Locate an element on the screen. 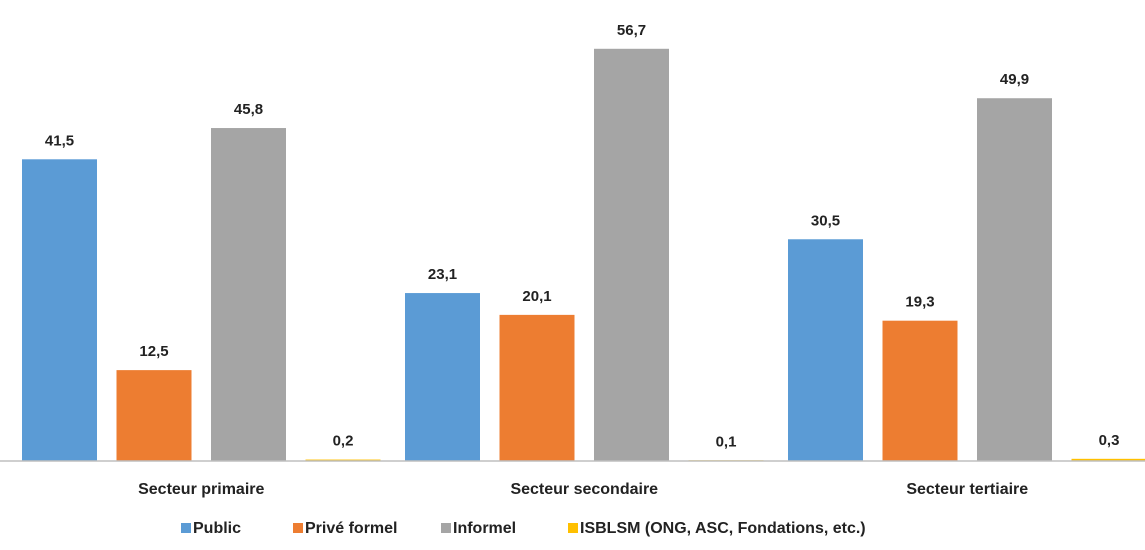 The height and width of the screenshot is (550, 1145). legend-swatch-prive-formel is located at coordinates (298, 528).